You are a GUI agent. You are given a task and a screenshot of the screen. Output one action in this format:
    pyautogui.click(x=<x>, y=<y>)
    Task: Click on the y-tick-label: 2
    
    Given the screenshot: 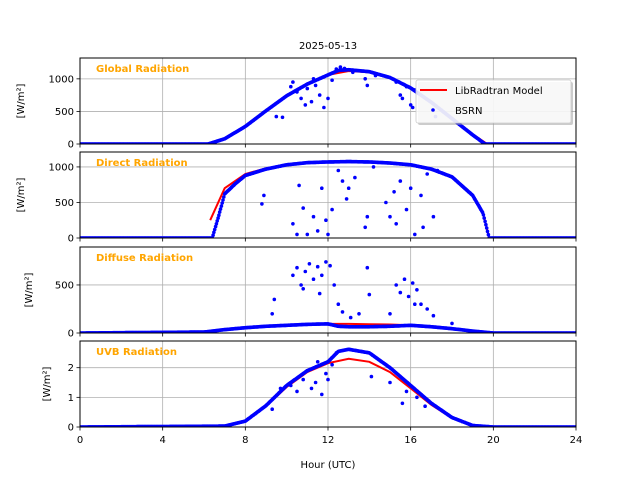 What is the action you would take?
    pyautogui.click(x=71, y=368)
    